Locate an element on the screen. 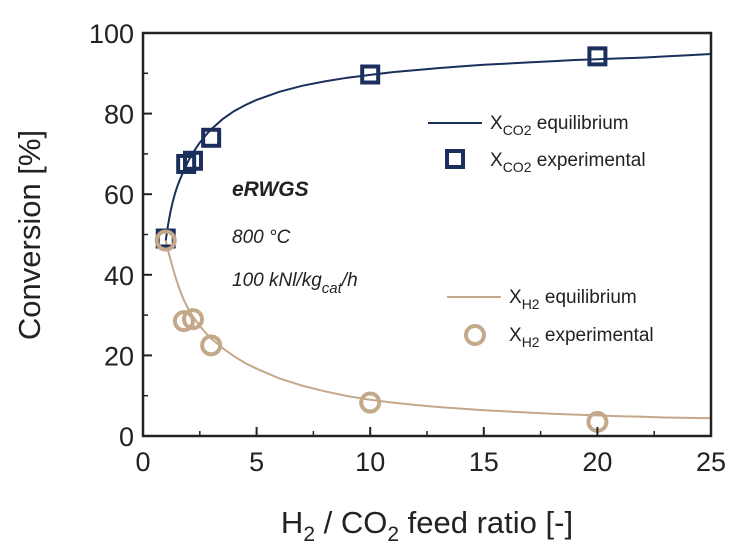 This screenshot has width=734, height=551. legend-swatch-xh2-experimental is located at coordinates (475, 335).